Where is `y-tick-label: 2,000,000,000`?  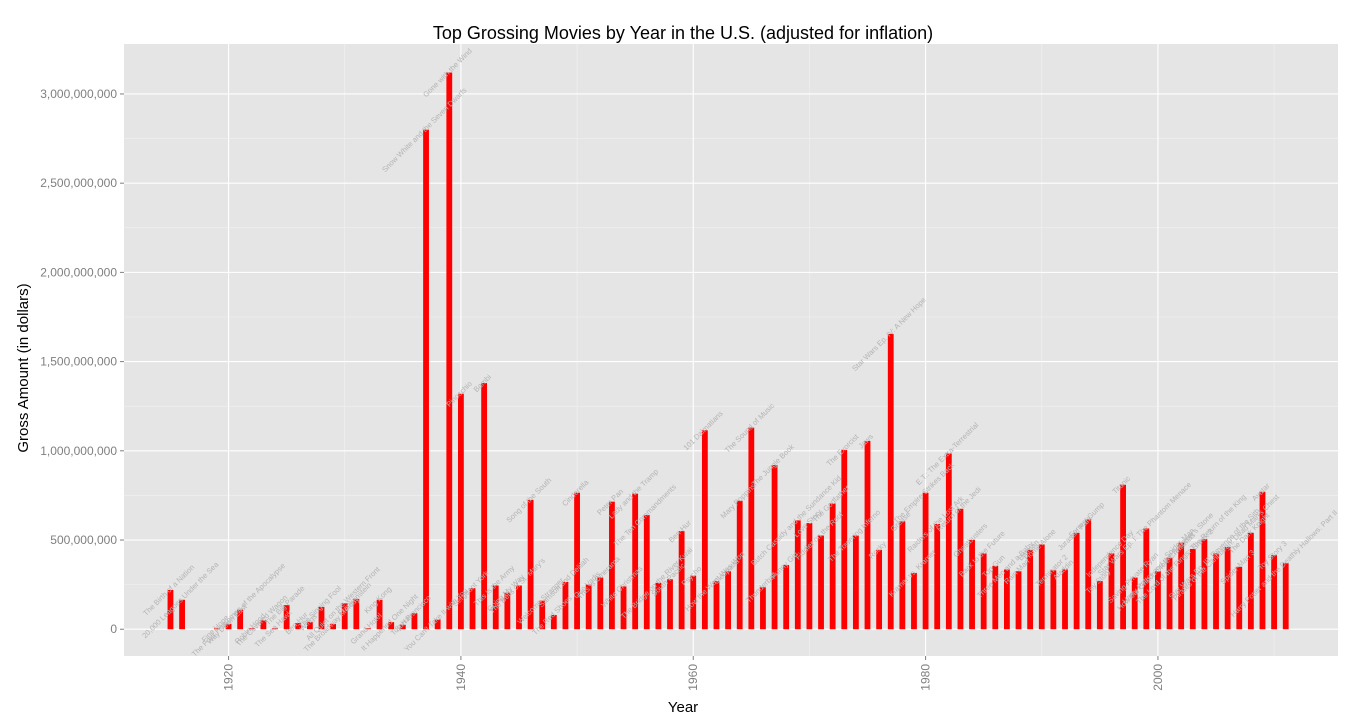
y-tick-label: 2,000,000,000 is located at coordinates (78, 272).